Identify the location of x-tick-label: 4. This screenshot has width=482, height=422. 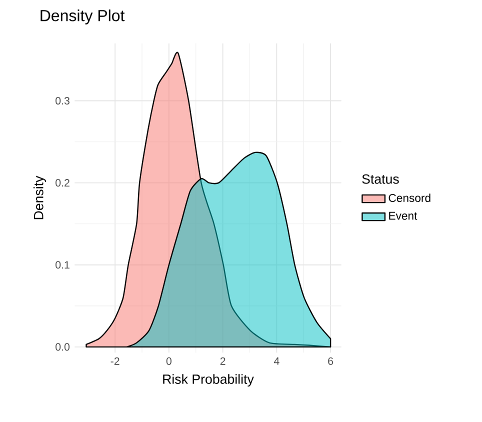
(277, 361).